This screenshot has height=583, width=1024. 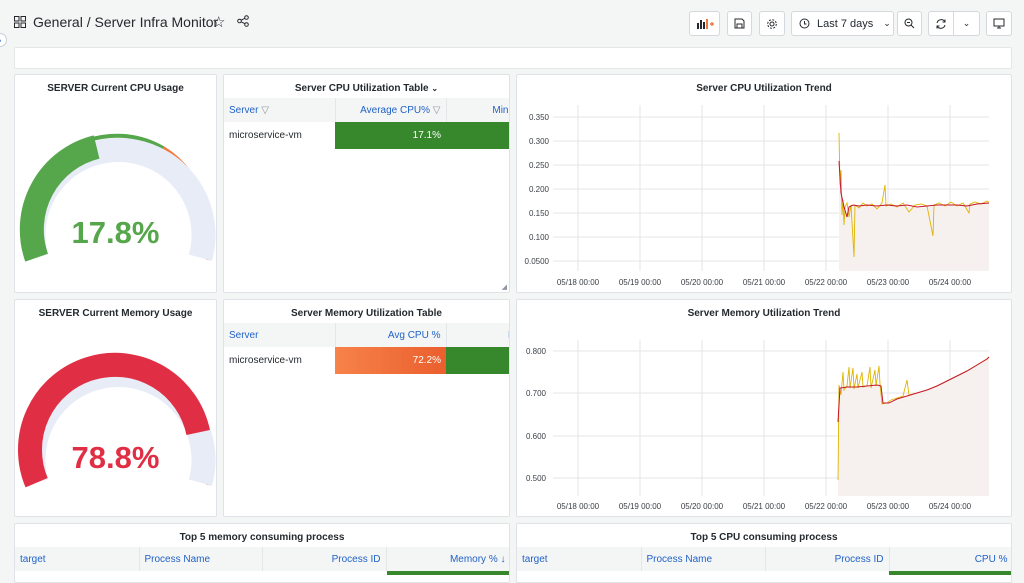 What do you see at coordinates (262, 537) in the screenshot?
I see `panel-title: Top 5 memory consuming process` at bounding box center [262, 537].